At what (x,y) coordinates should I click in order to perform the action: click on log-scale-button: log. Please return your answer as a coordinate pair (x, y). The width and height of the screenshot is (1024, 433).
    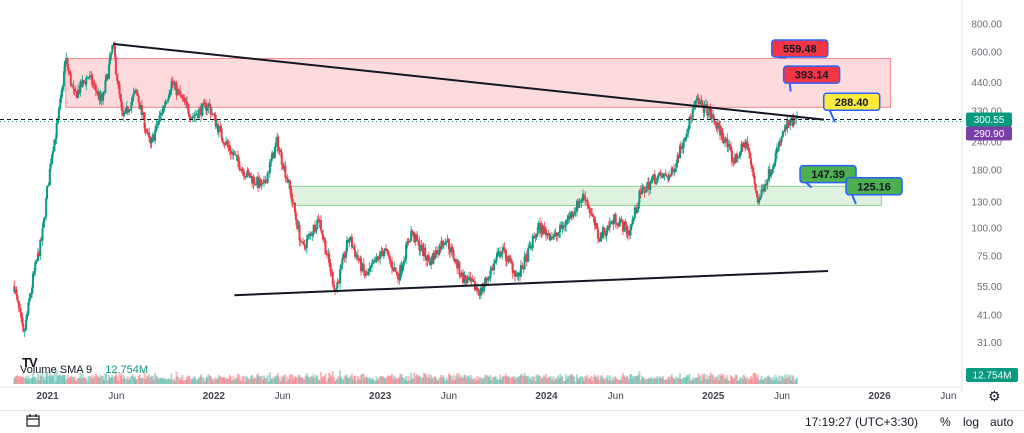
    Looking at the image, I should click on (971, 422).